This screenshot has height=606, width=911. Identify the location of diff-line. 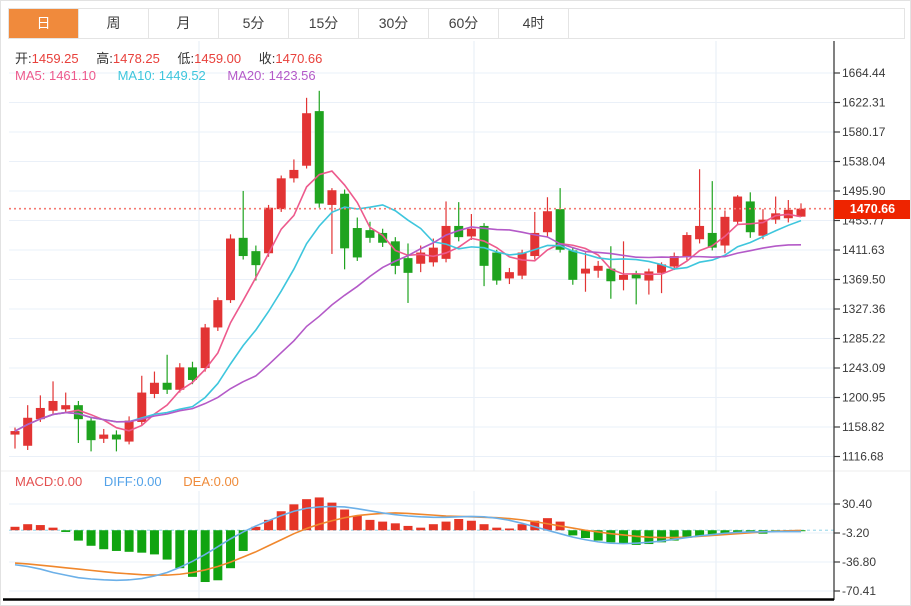
(407, 543).